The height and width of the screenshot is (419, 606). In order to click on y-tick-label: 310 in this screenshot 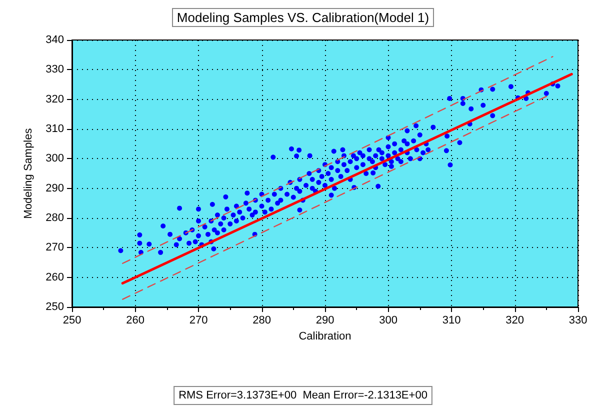, I will do `click(55, 129)`.